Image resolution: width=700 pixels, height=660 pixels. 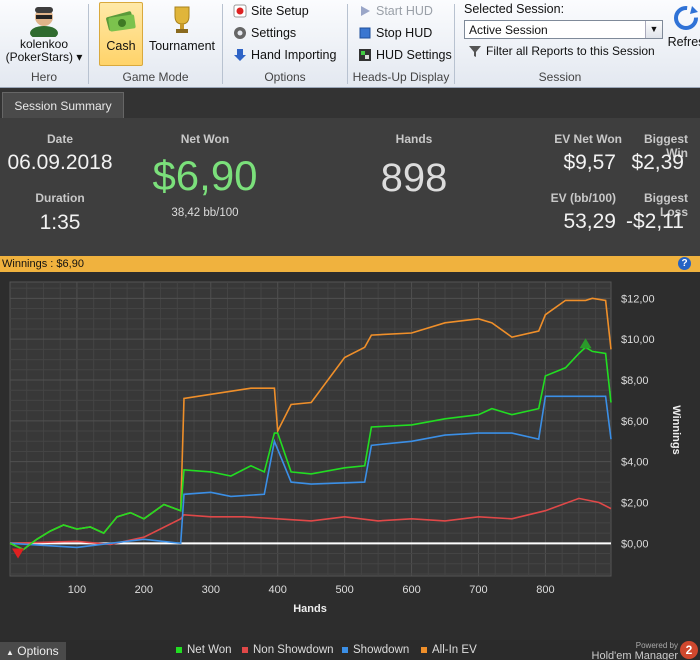 I want to click on filter-reports-label: Filter all Reports to this Session, so click(x=570, y=51).